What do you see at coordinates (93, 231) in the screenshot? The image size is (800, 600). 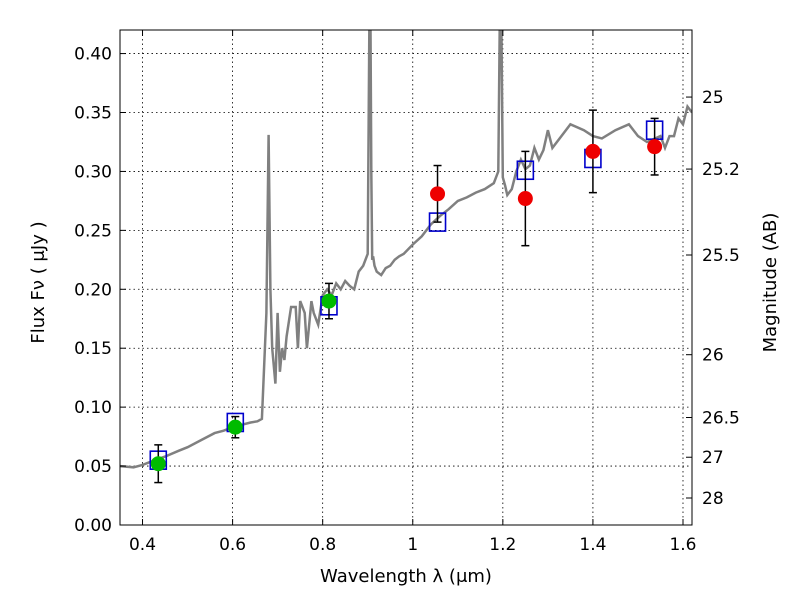 I see `y-tick-label: 0.25` at bounding box center [93, 231].